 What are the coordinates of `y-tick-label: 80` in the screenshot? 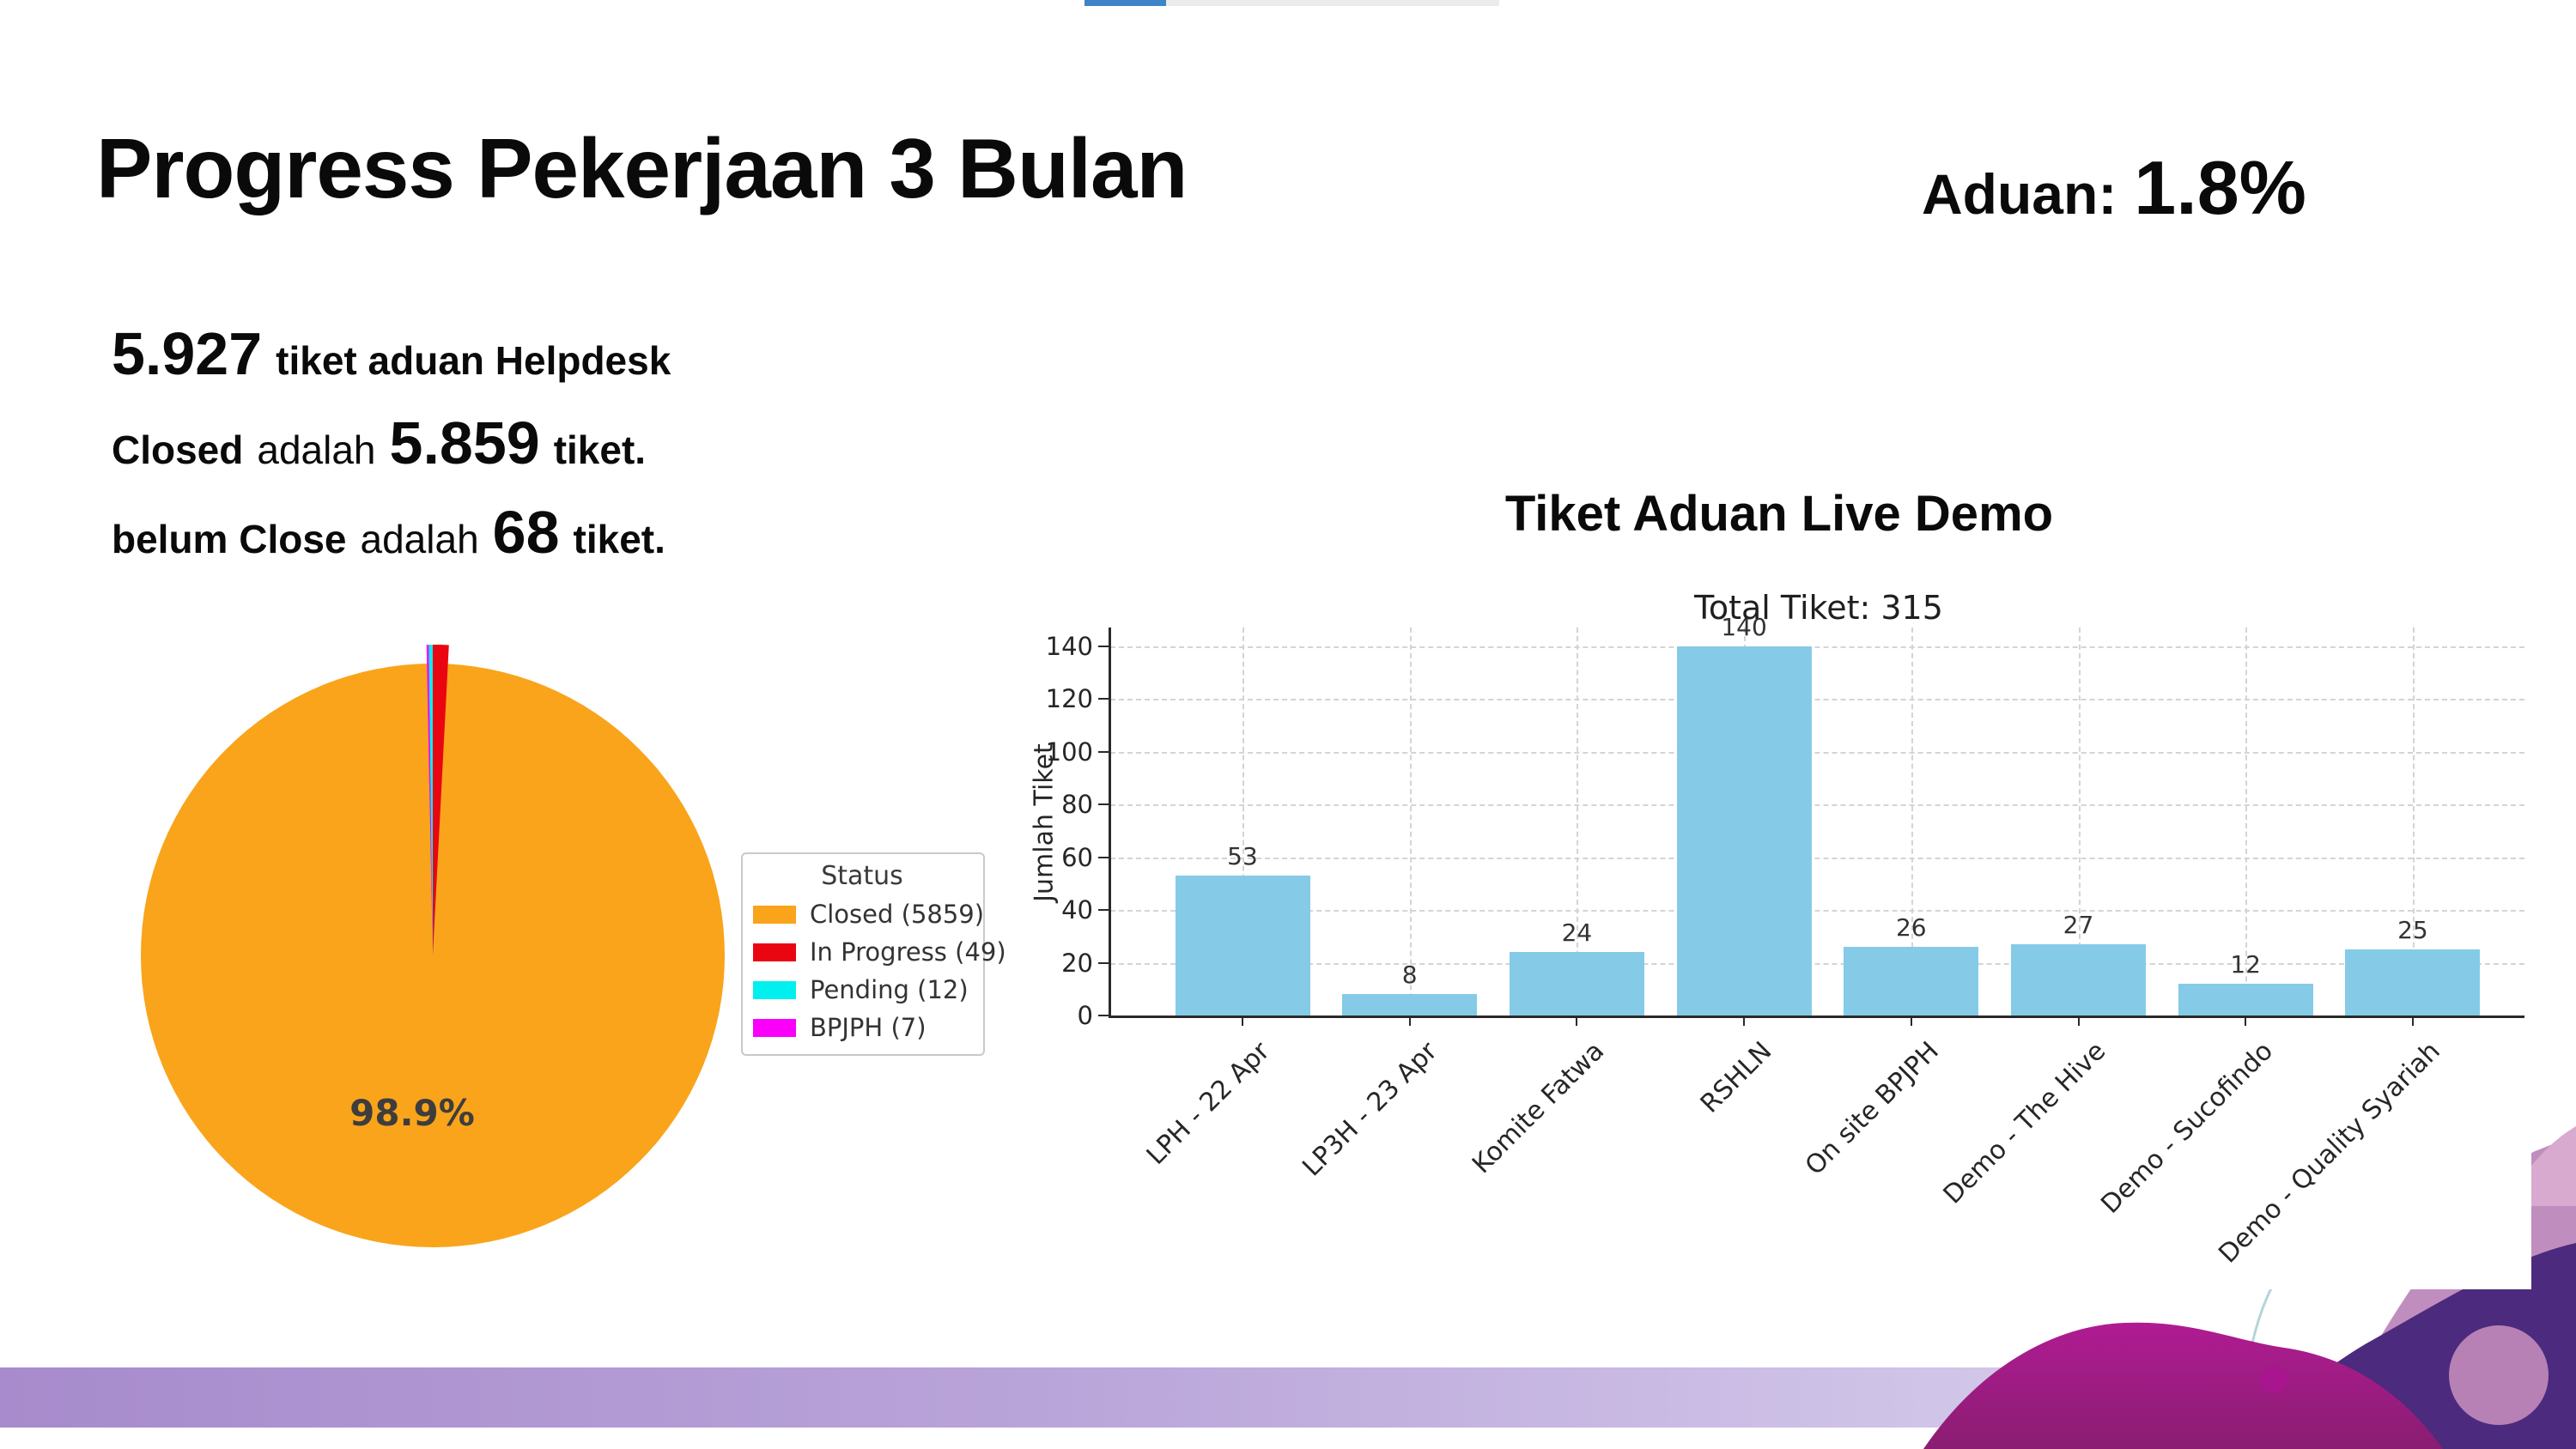 It's located at (1077, 805).